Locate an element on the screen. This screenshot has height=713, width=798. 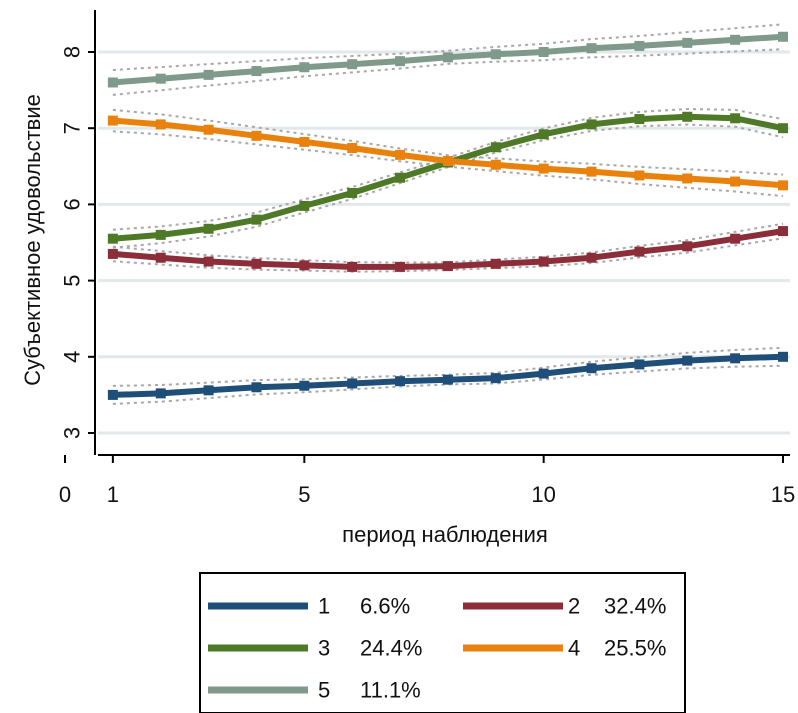
x-tick-label-1: 1 is located at coordinates (113, 494).